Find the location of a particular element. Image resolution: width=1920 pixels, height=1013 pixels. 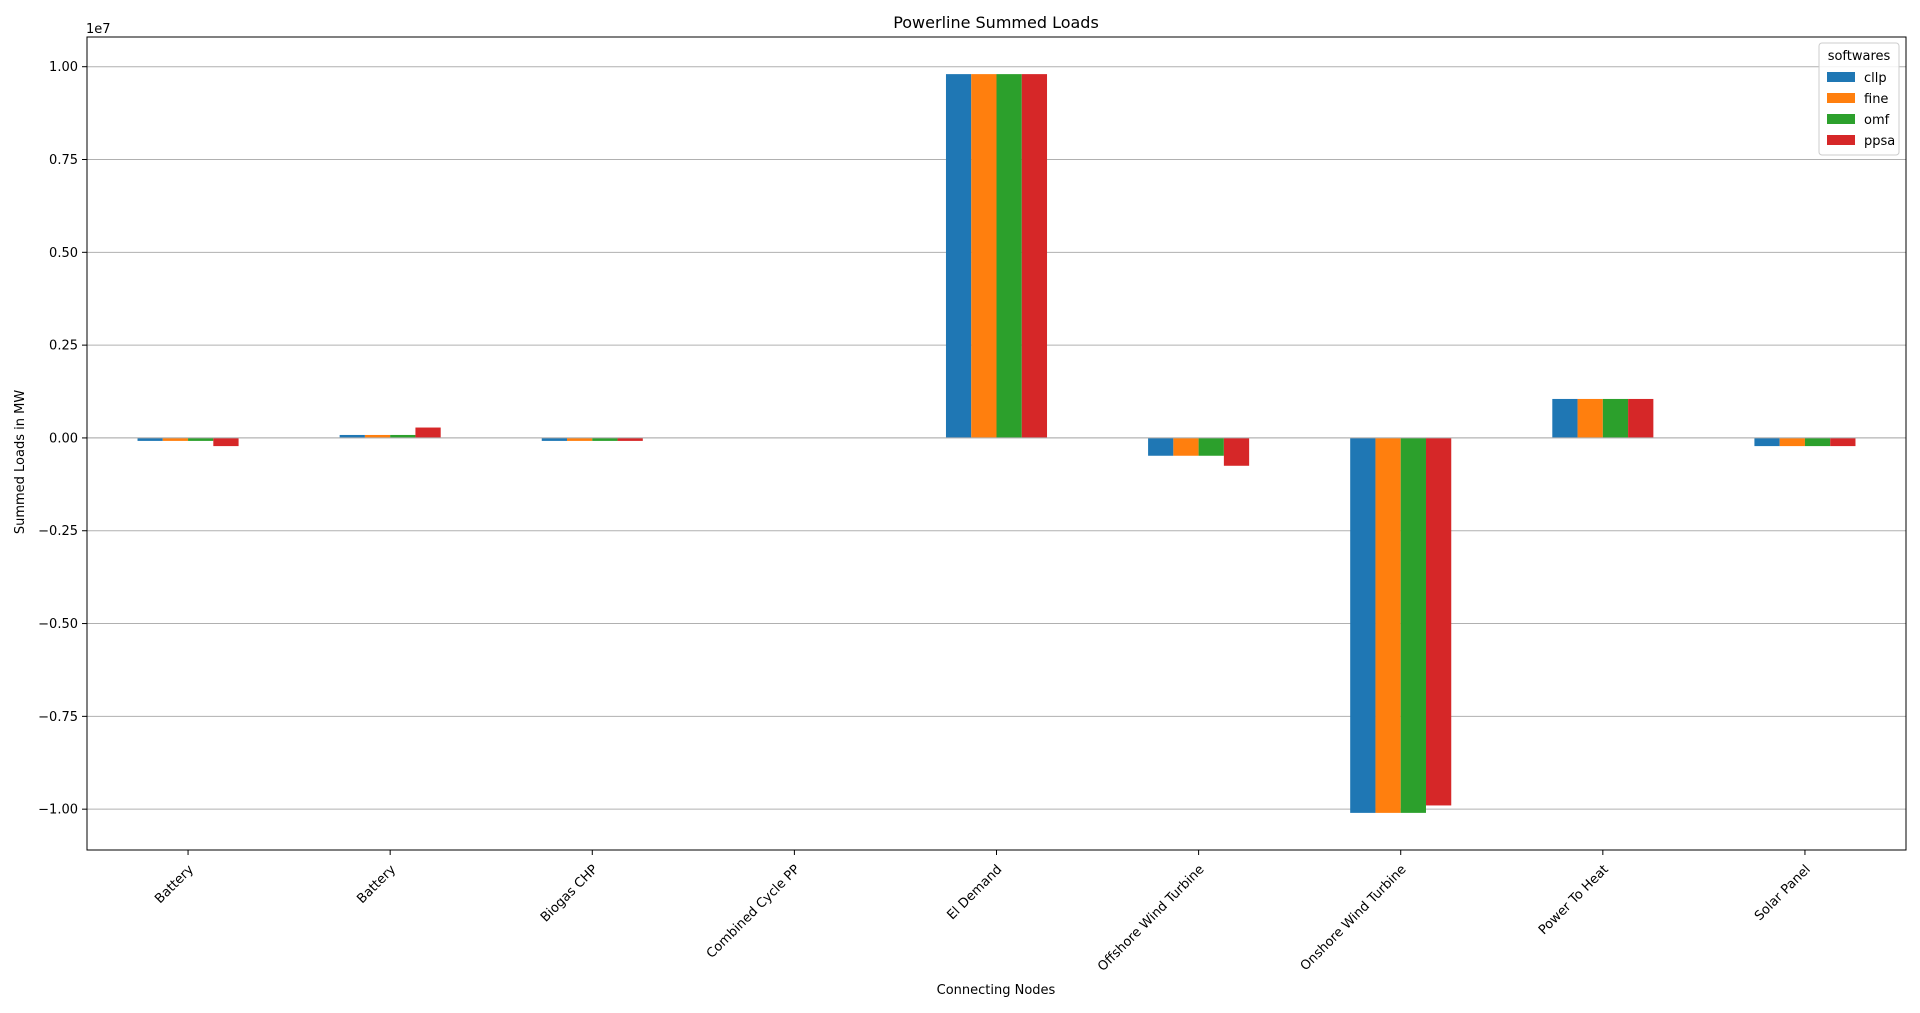

y-tick-label: −0.25 is located at coordinates (58, 531).